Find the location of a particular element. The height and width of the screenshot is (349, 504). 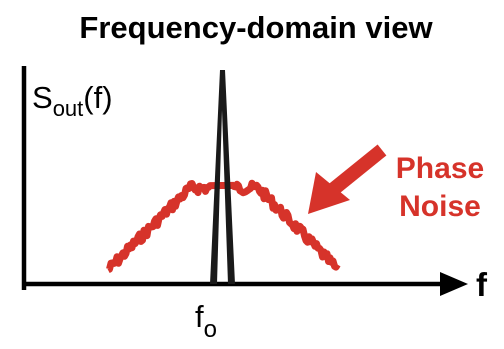

phase-noise-skirt is located at coordinates (223, 226).